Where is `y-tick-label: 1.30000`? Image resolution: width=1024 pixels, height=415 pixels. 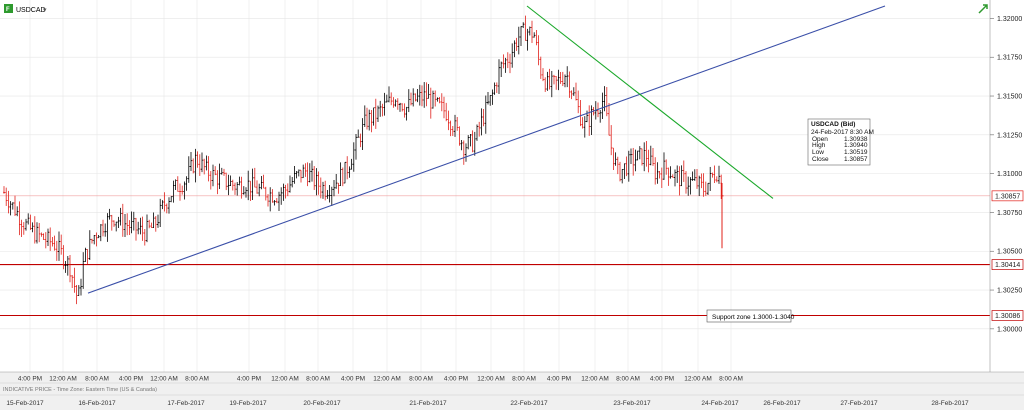 y-tick-label: 1.30000 is located at coordinates (1009, 329).